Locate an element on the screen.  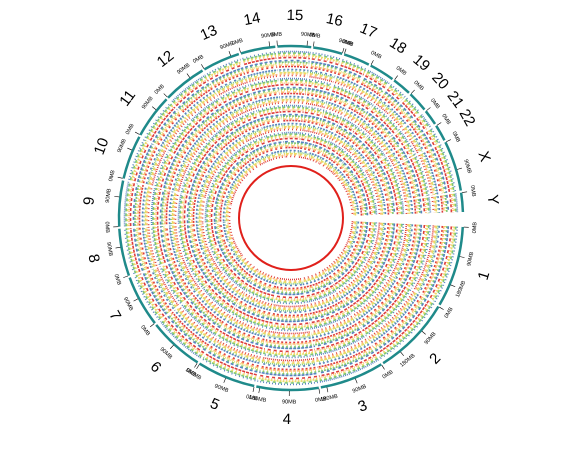
chromosome-label: 16 is located at coordinates (334, 20).